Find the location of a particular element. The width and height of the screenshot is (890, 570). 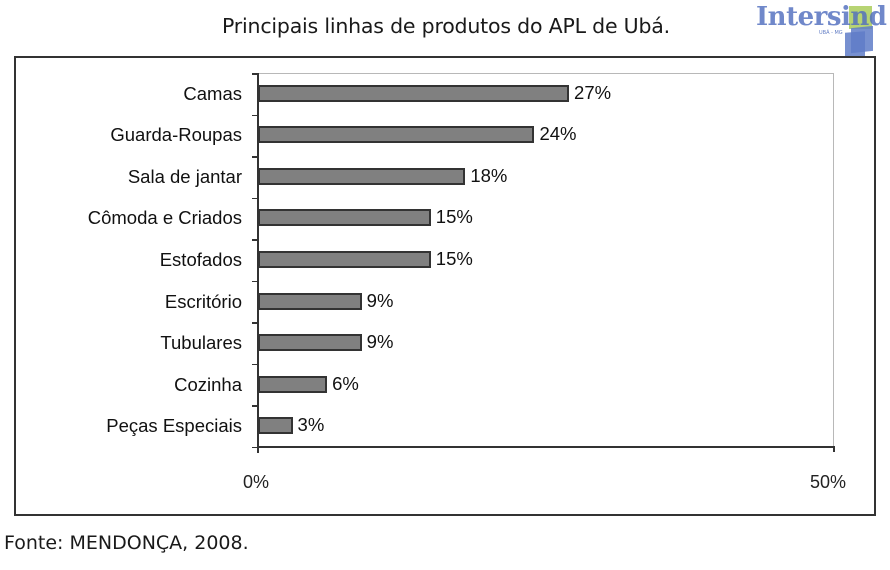

value-label: 18% is located at coordinates (489, 175).